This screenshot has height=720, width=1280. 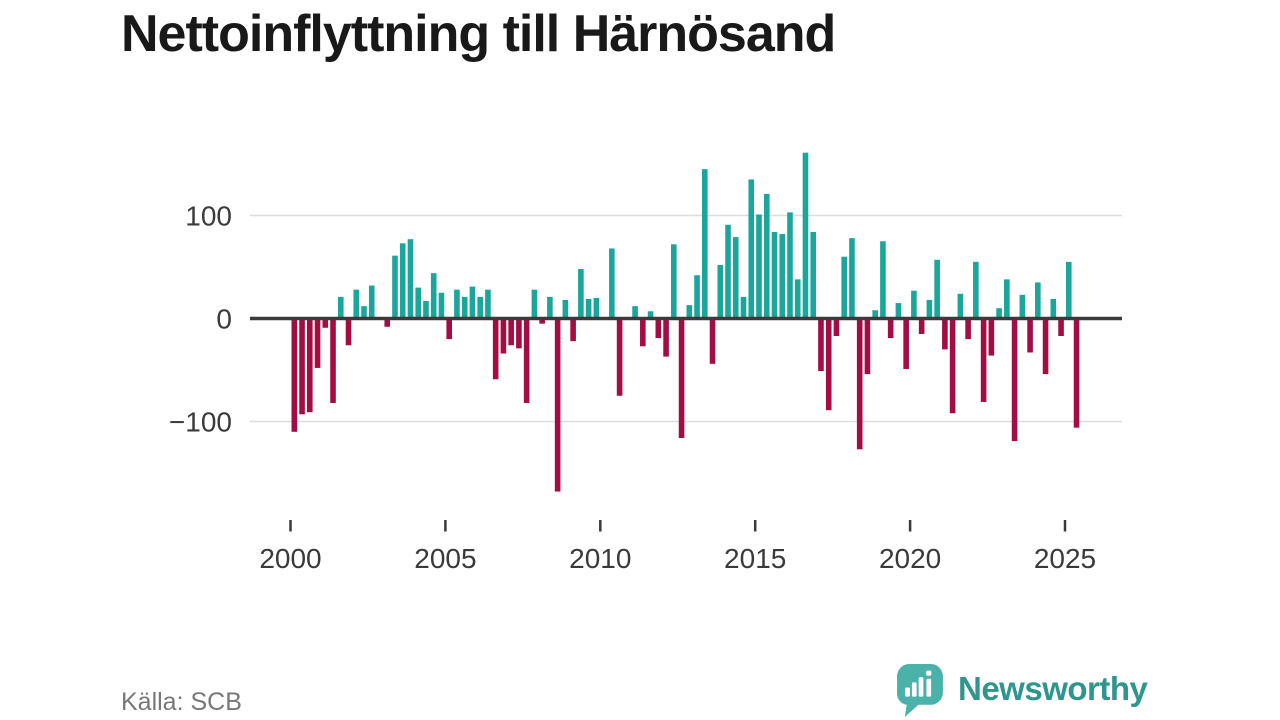 What do you see at coordinates (426, 309) in the screenshot?
I see `bar-2004-Q2` at bounding box center [426, 309].